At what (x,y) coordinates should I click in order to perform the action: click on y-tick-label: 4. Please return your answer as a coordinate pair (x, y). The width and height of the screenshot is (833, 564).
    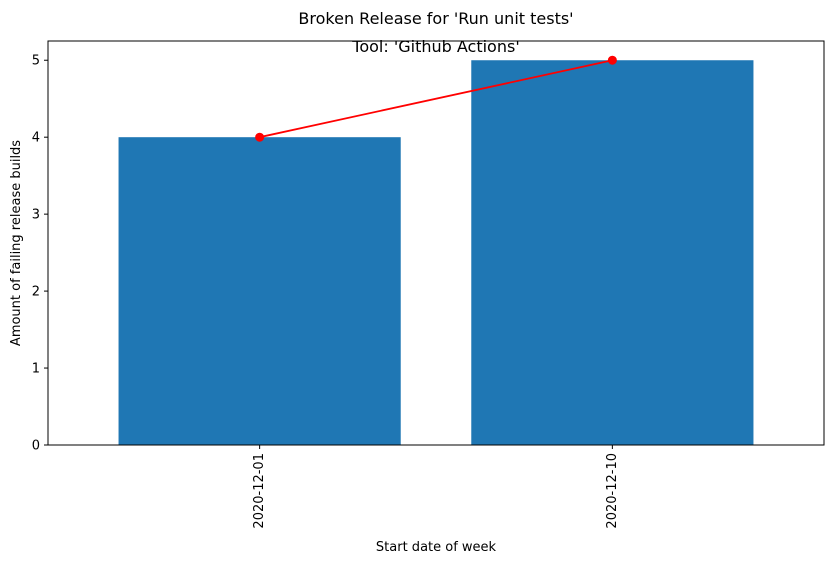
    Looking at the image, I should click on (36, 138).